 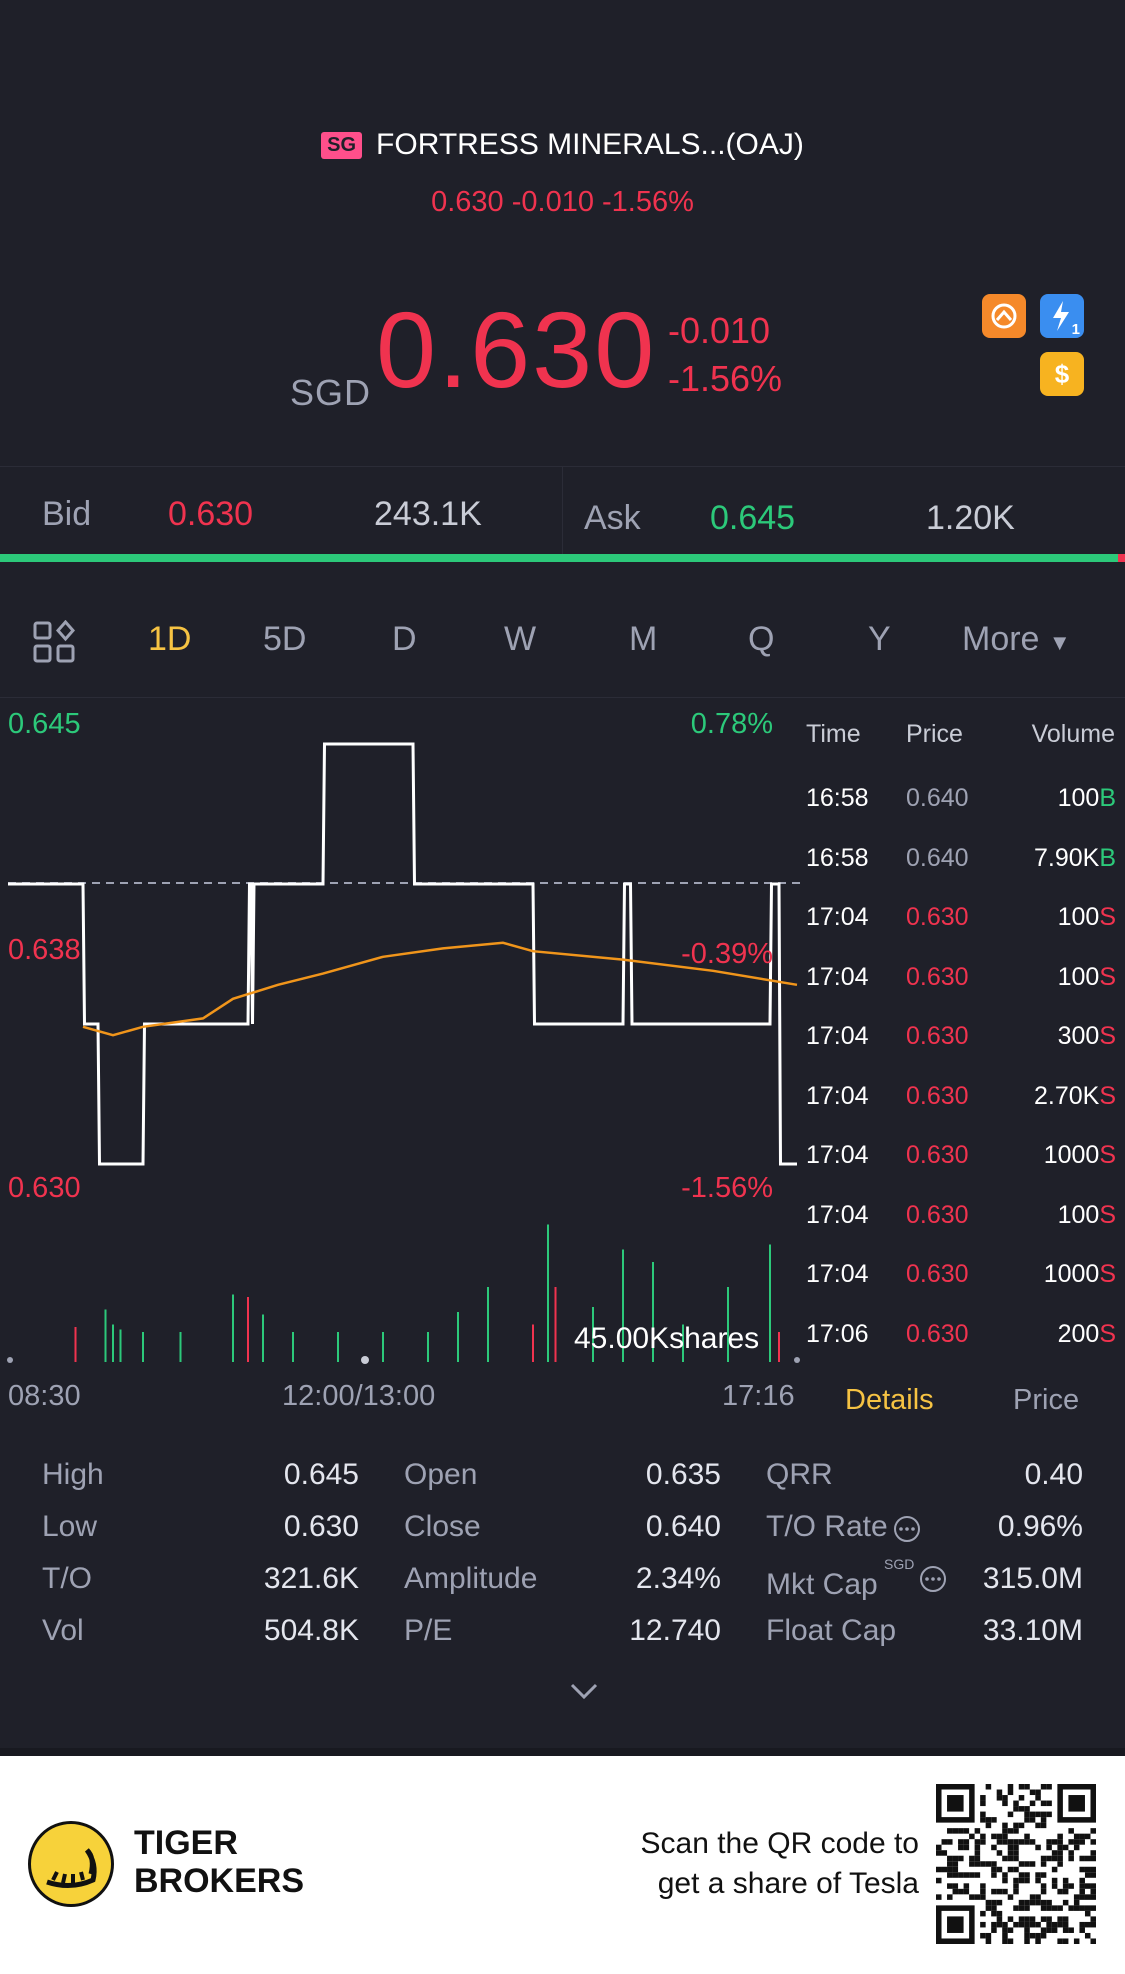 I want to click on stat-value: 315.0M, so click(x=1032, y=1578).